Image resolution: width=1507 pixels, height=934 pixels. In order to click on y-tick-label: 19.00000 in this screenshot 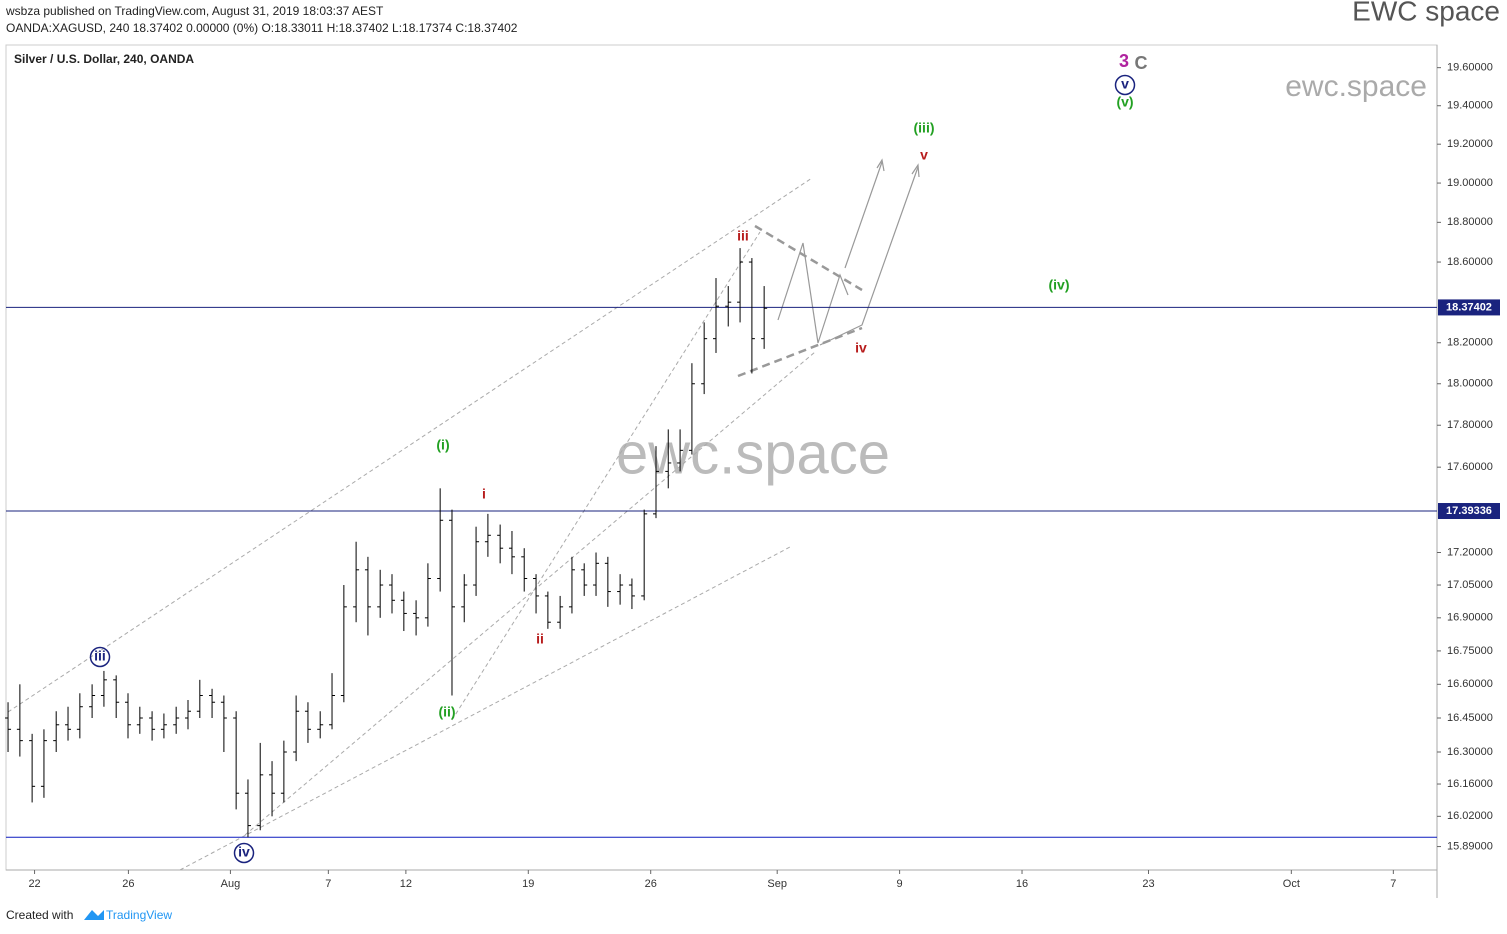, I will do `click(1470, 183)`.